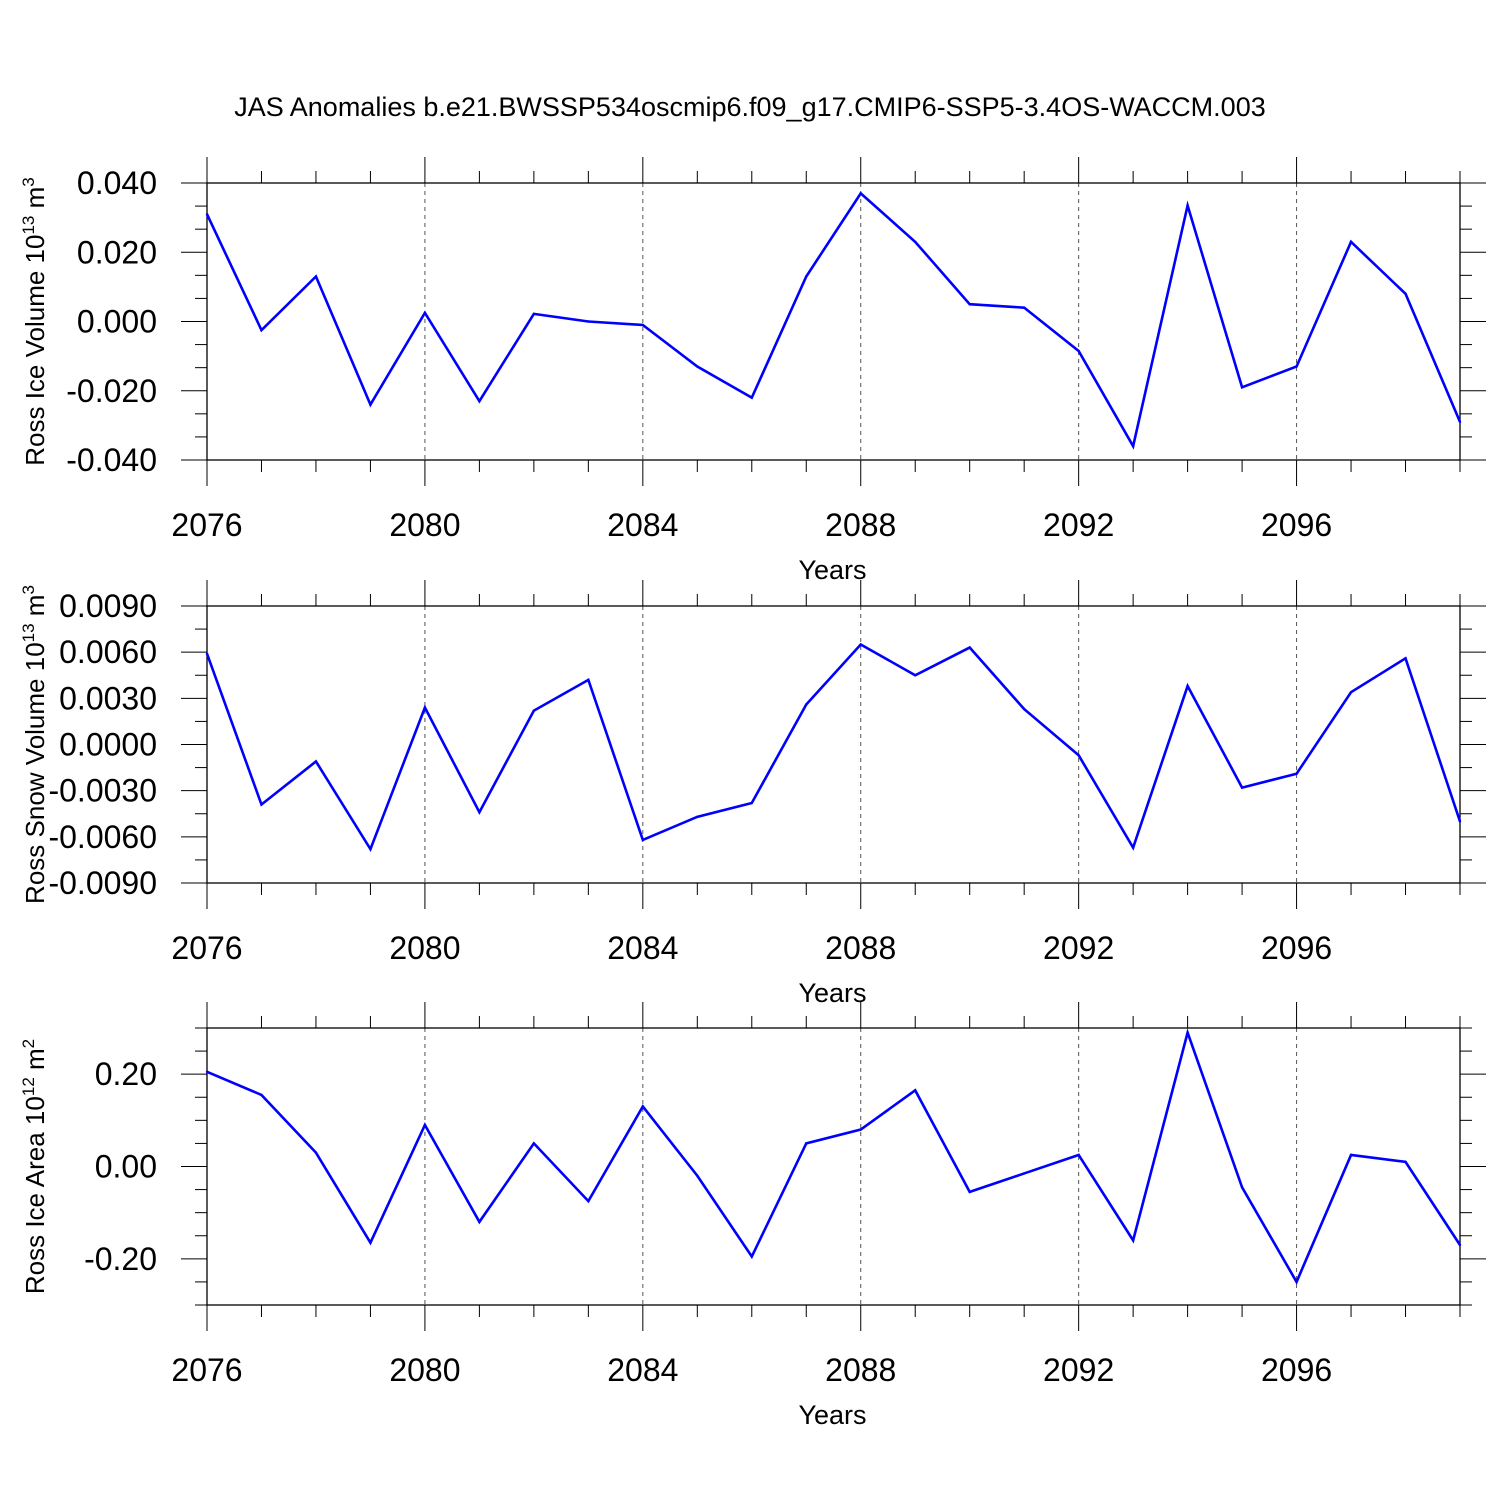 This screenshot has width=1500, height=1500. What do you see at coordinates (117, 183) in the screenshot?
I see `y-tick-label: 0.040` at bounding box center [117, 183].